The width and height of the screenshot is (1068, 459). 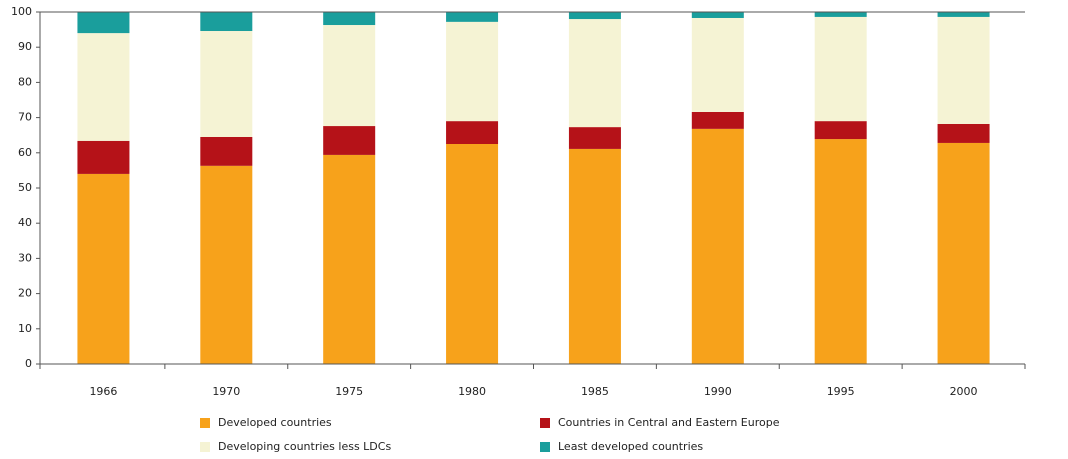 What do you see at coordinates (964, 391) in the screenshot?
I see `x-tick-label: 2000` at bounding box center [964, 391].